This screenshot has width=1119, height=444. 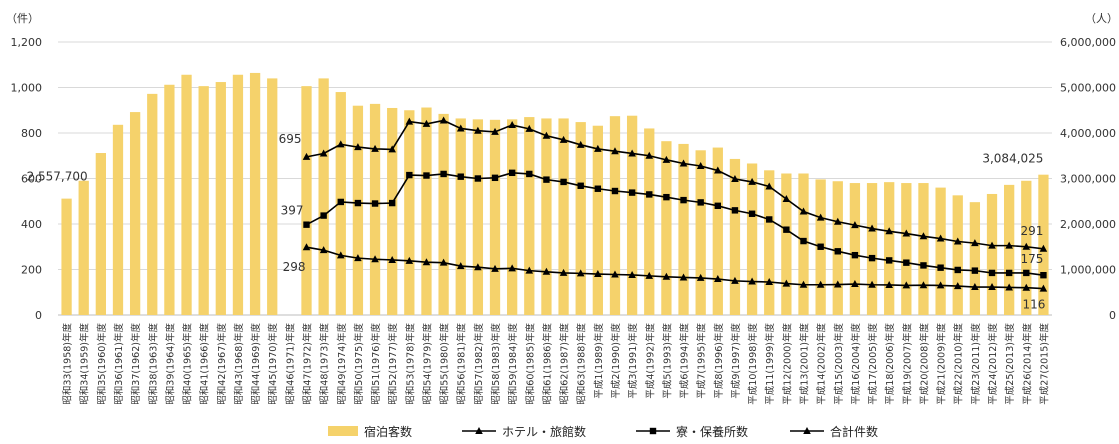 I want to click on category-label: 平成19(2007)年度, so click(x=907, y=364).